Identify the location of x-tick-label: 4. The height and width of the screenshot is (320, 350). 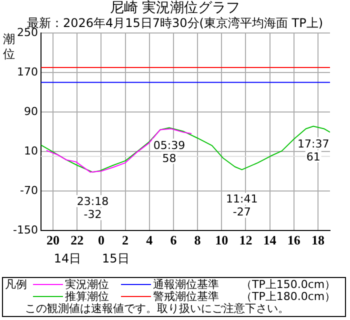
(150, 240).